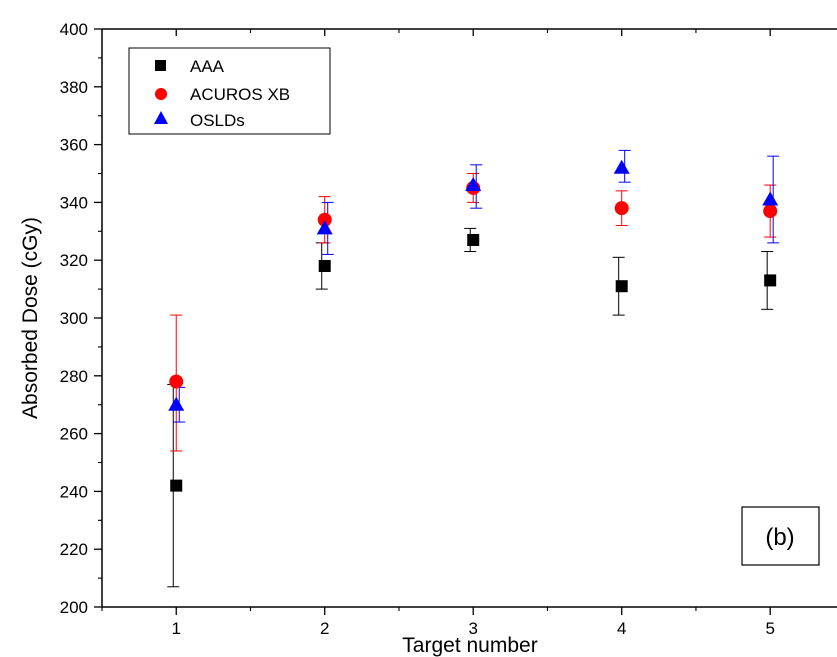  What do you see at coordinates (240, 94) in the screenshot?
I see `legend-label-acuros: ACUROS XB` at bounding box center [240, 94].